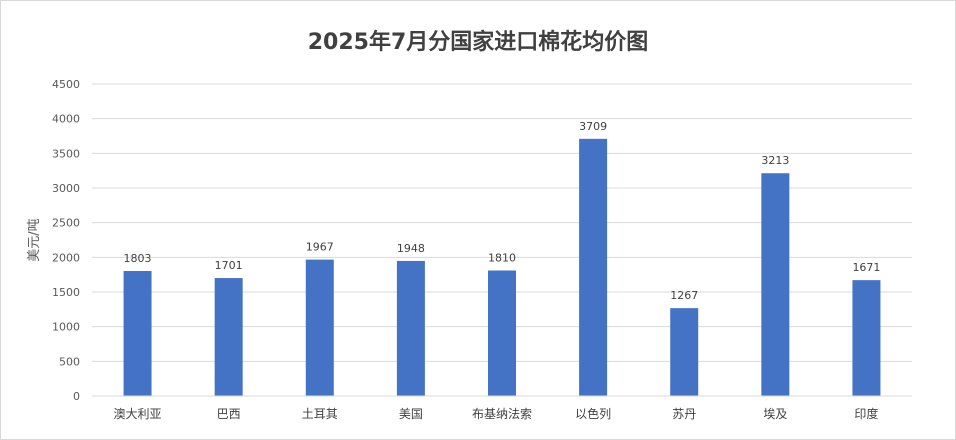 The image size is (956, 440). I want to click on data-label: 3213, so click(775, 160).